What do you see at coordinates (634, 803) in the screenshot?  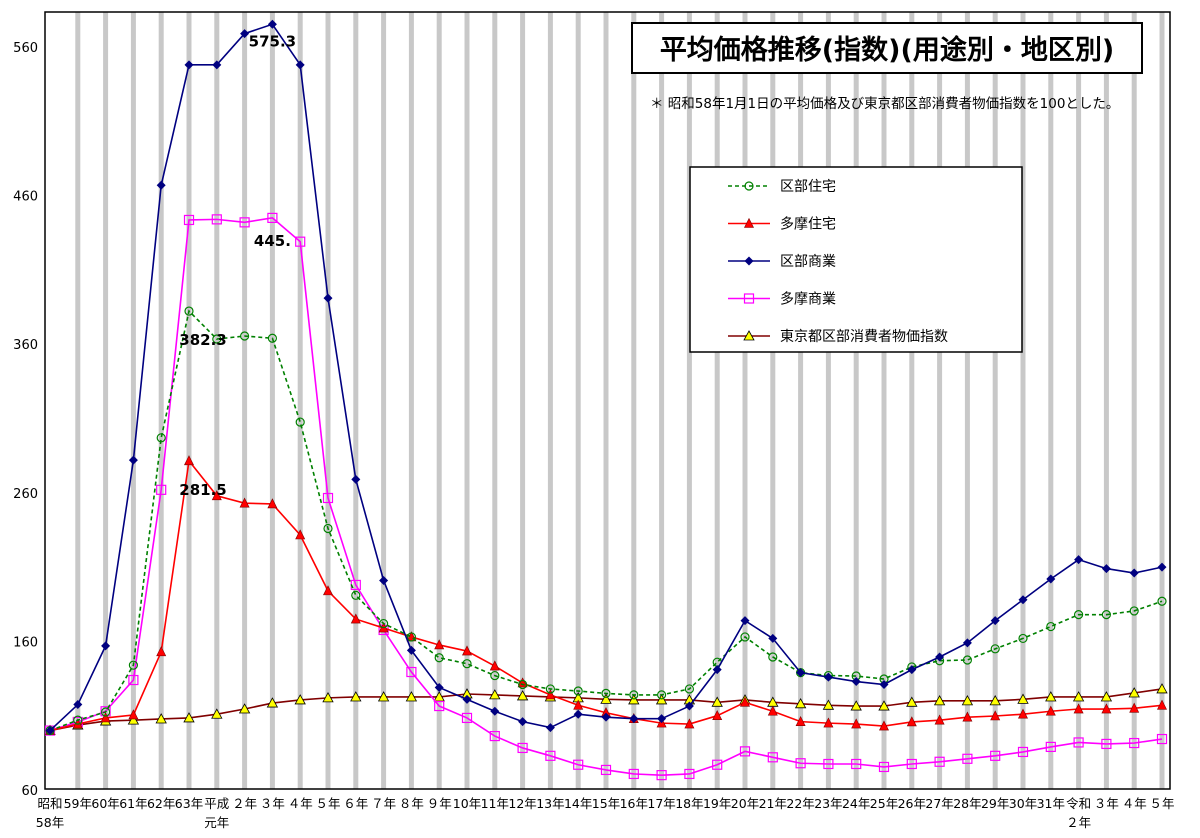 I see `x-tick-label: 16年` at bounding box center [634, 803].